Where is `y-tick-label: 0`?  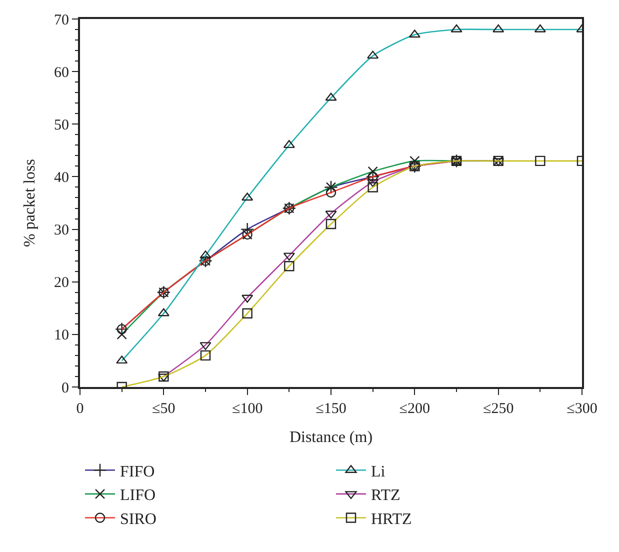
y-tick-label: 0 is located at coordinates (65, 388).